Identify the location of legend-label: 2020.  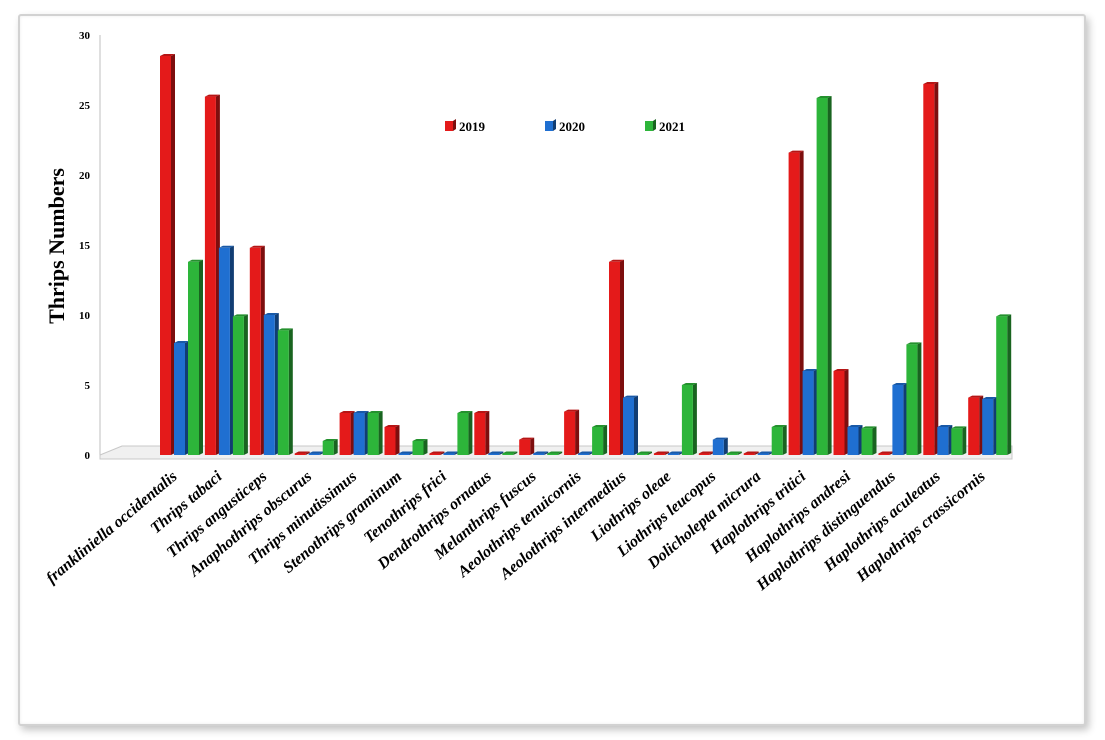
(572, 126).